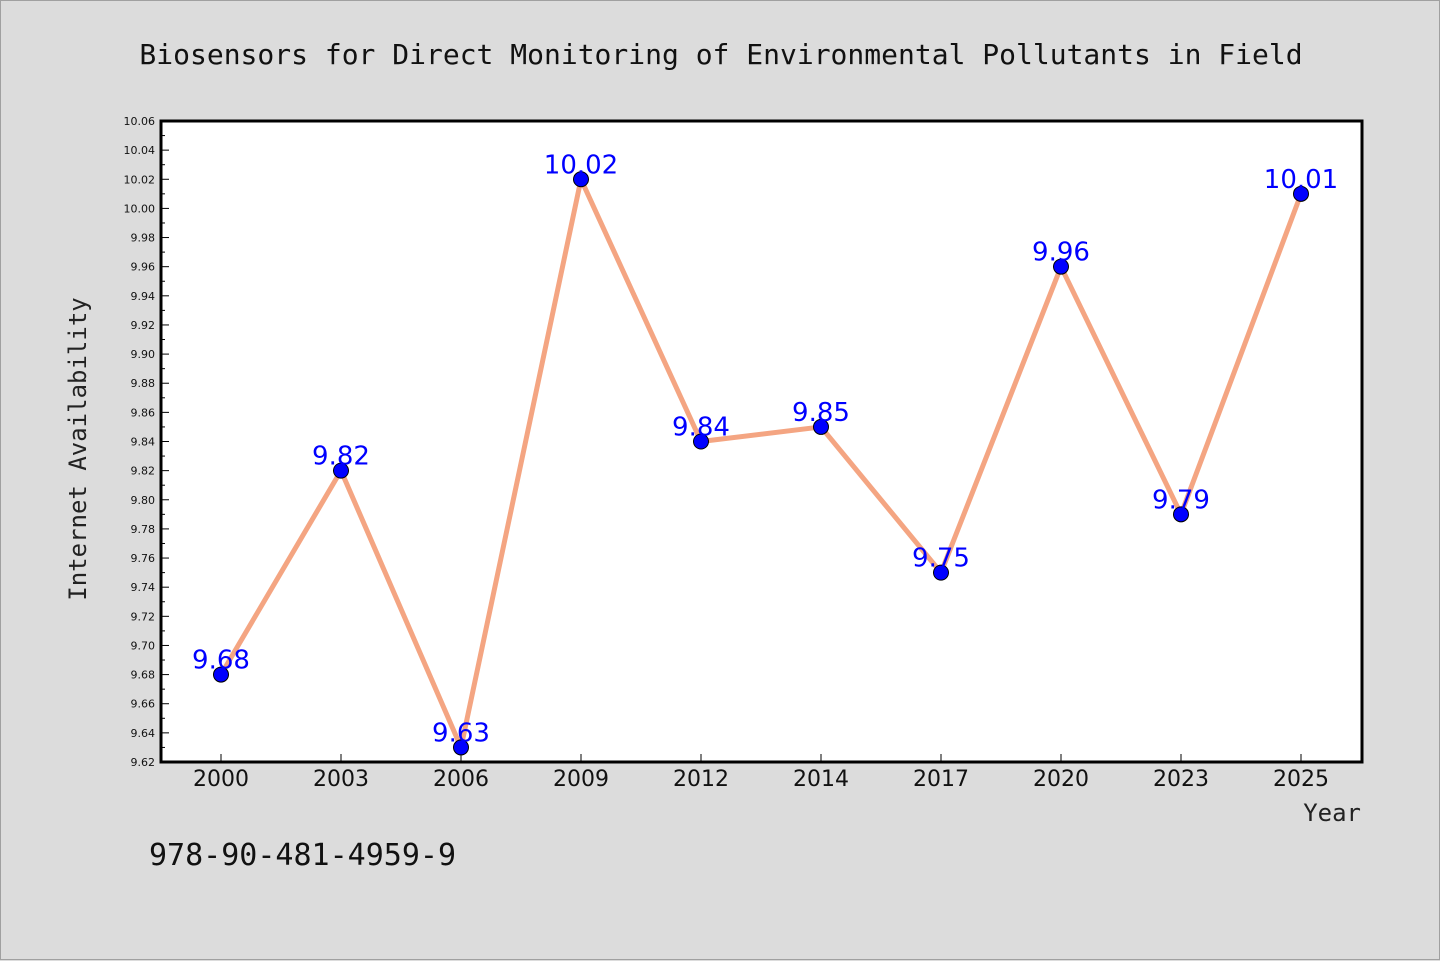 The width and height of the screenshot is (1440, 961). I want to click on y-tick-label: 9.98, so click(143, 238).